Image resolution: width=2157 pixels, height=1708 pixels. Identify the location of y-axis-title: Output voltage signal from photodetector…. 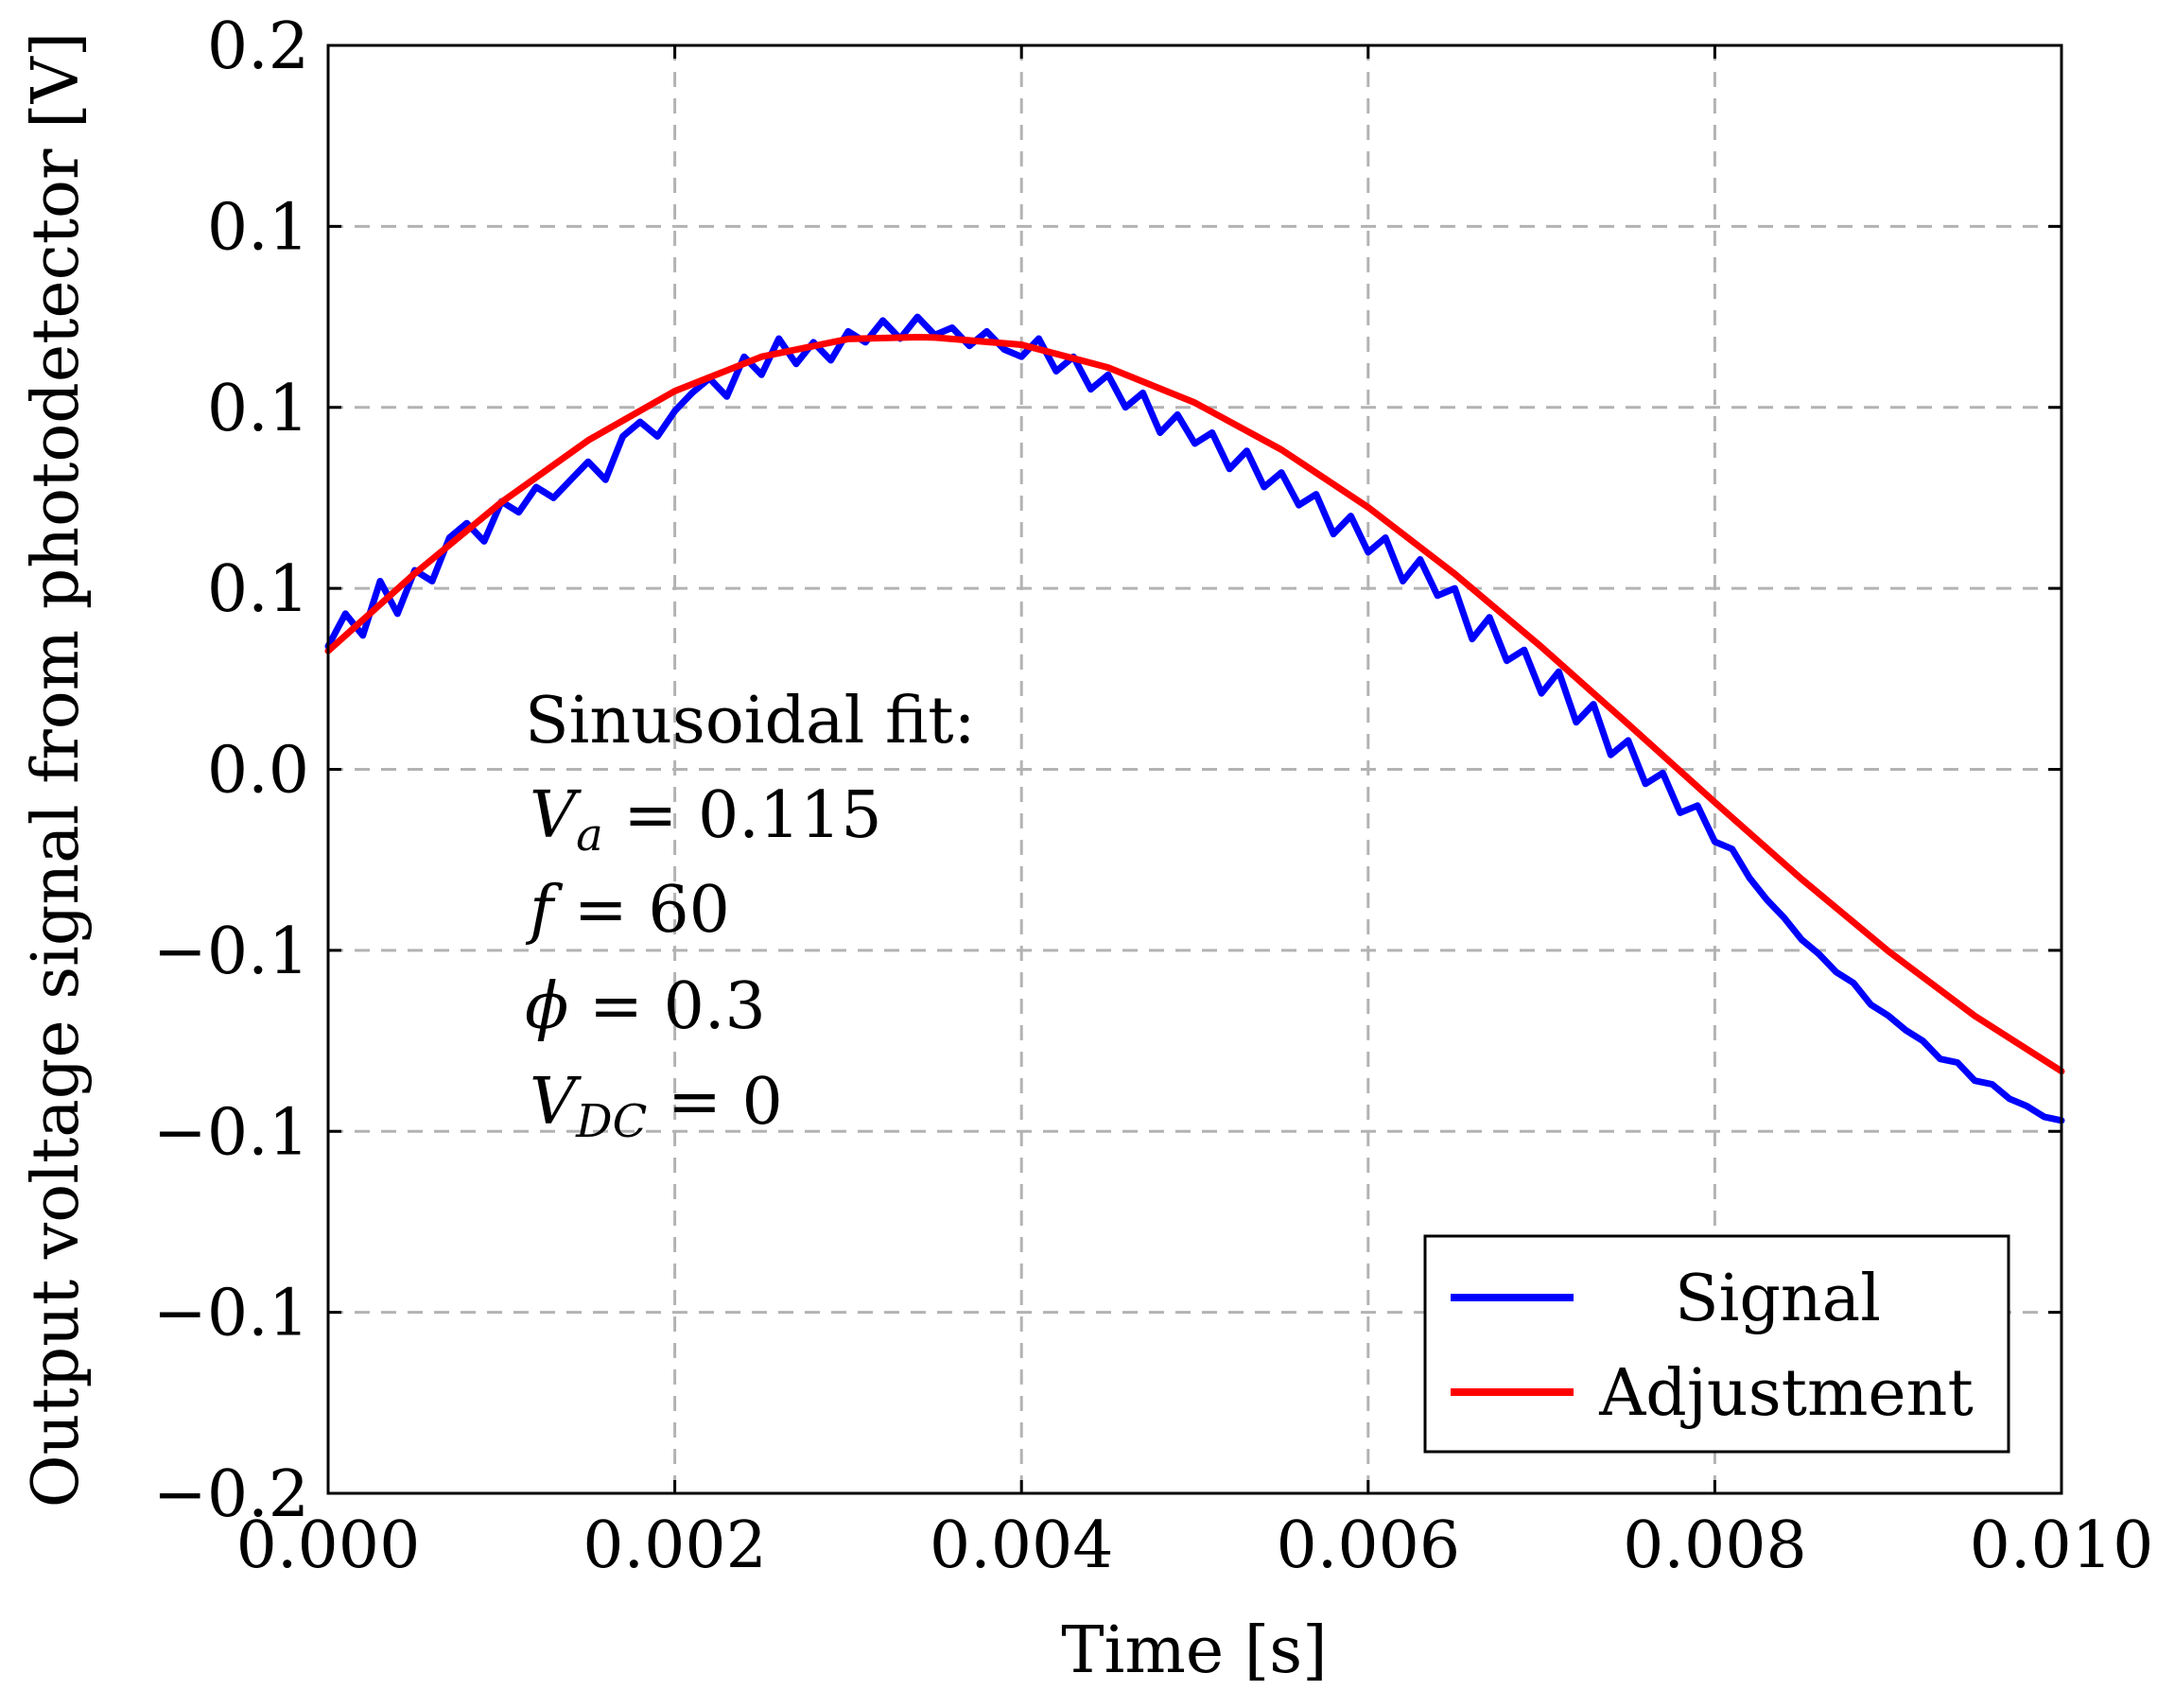
(56, 770).